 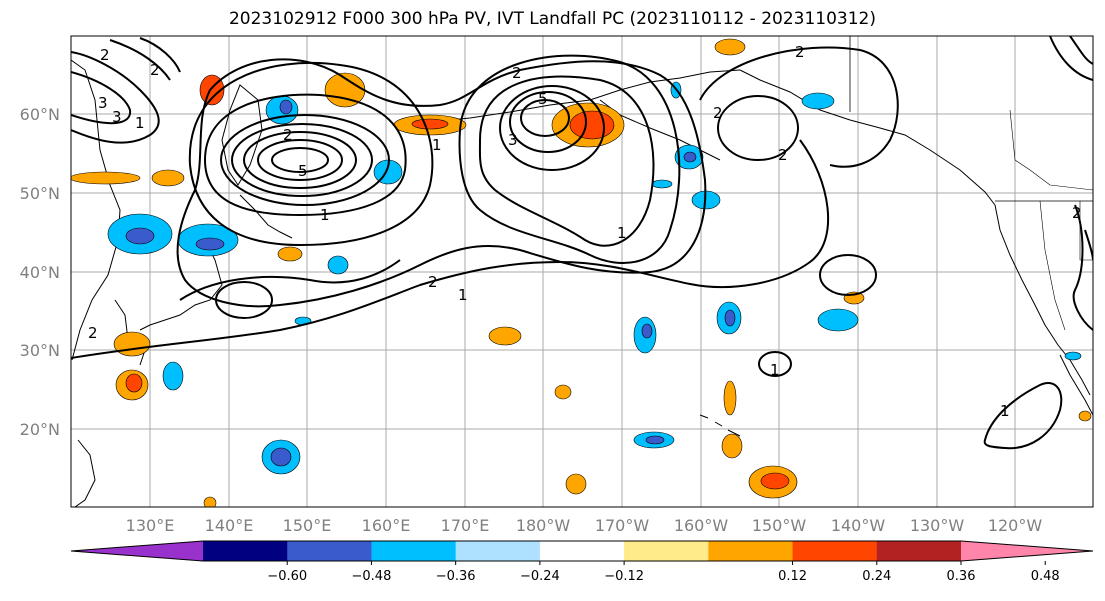 What do you see at coordinates (287, 576) in the screenshot?
I see `colorbar-tick-label: −0.60` at bounding box center [287, 576].